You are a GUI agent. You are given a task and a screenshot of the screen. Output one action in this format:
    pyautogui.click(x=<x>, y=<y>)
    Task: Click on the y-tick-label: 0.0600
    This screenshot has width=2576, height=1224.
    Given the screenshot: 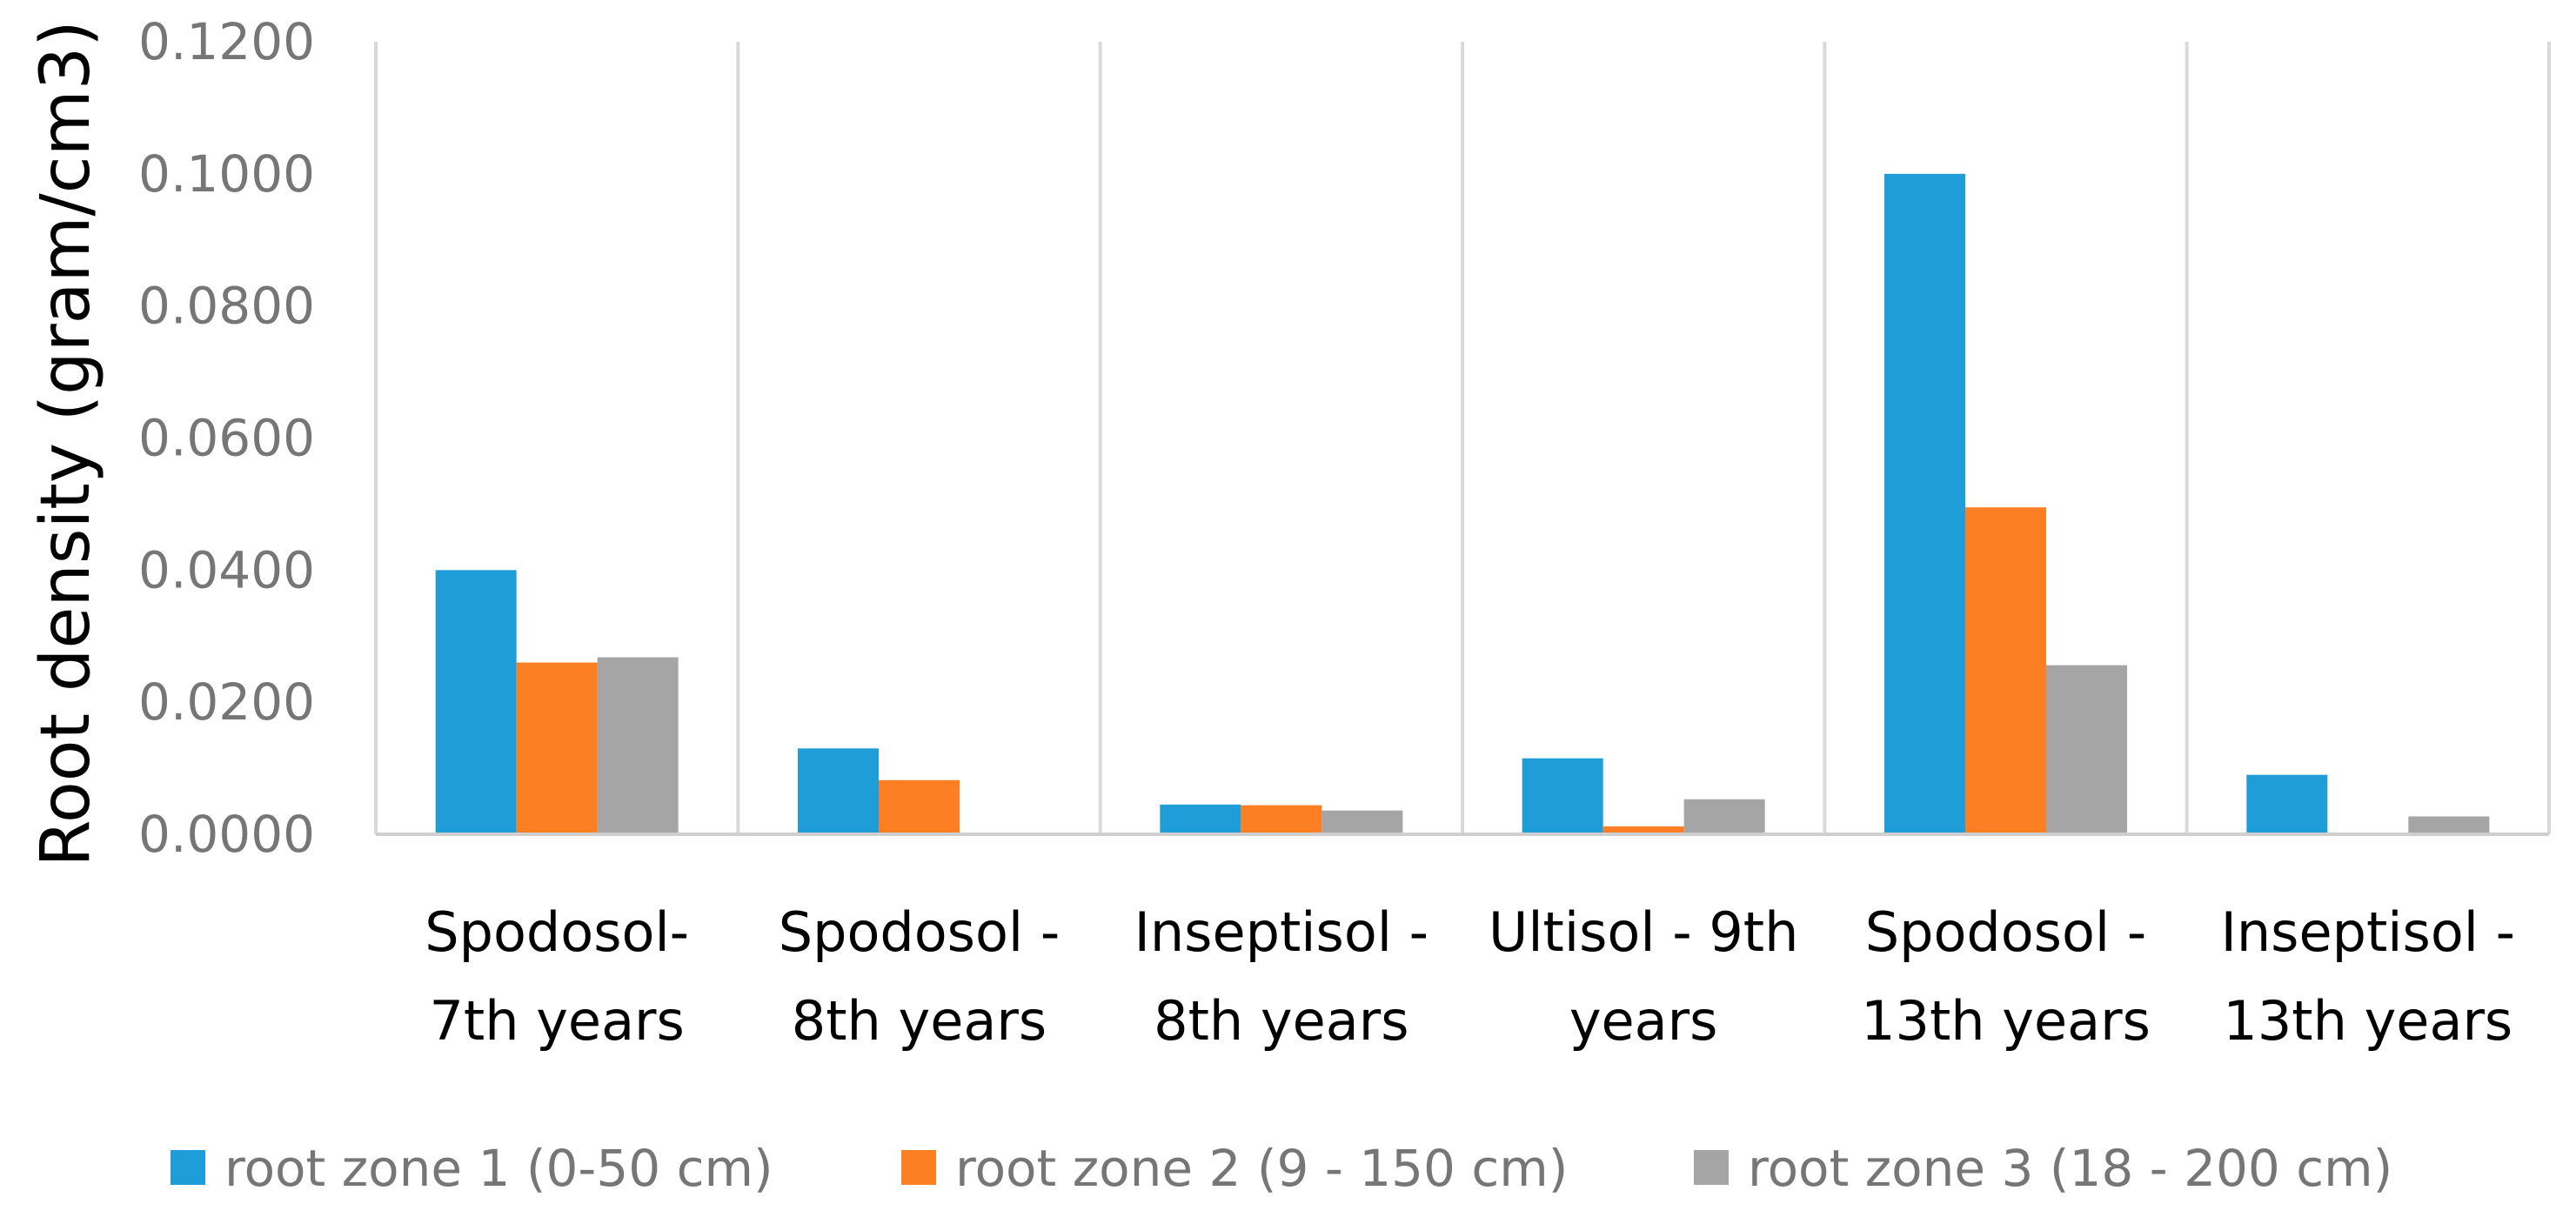 What is the action you would take?
    pyautogui.click(x=226, y=438)
    